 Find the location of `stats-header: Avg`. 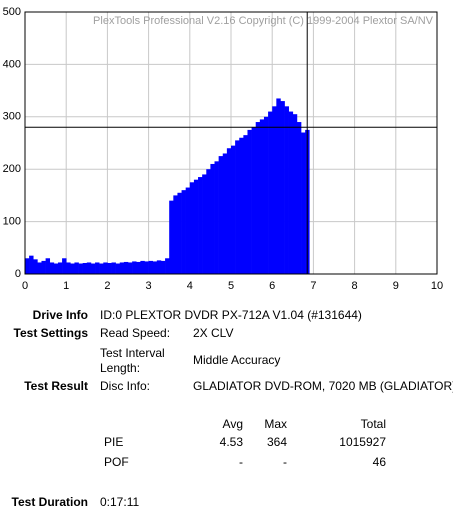

stats-header: Avg is located at coordinates (232, 424).